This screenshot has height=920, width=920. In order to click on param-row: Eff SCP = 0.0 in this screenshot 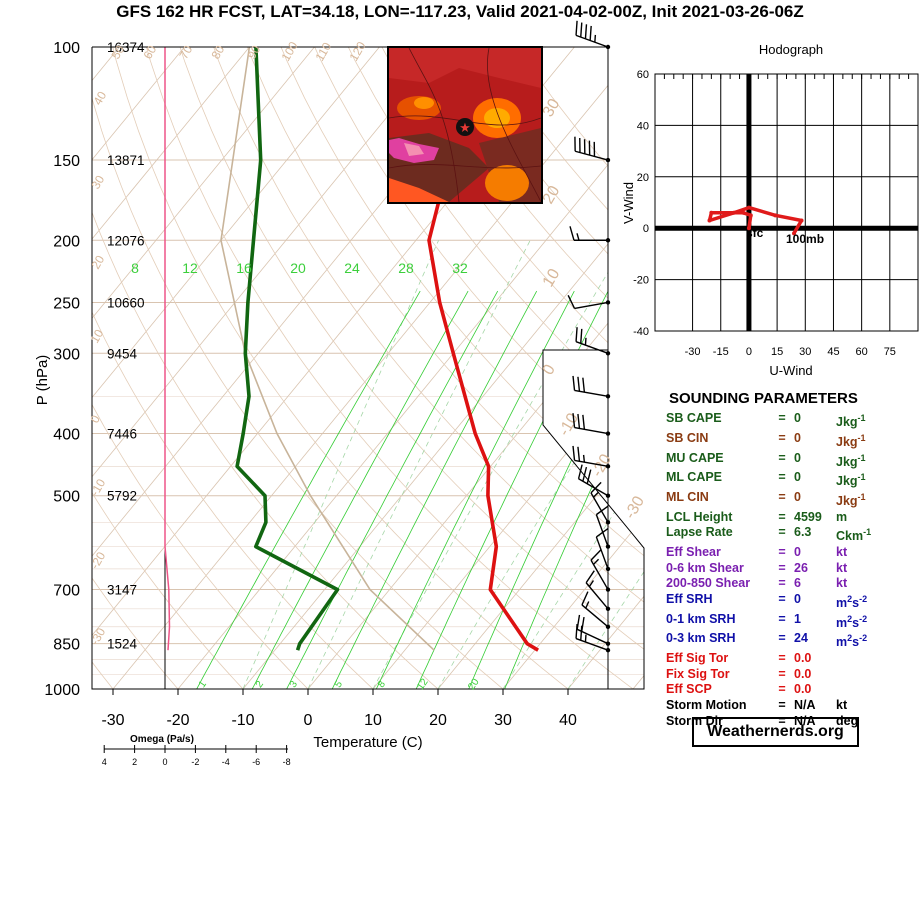, I will do `click(791, 690)`.